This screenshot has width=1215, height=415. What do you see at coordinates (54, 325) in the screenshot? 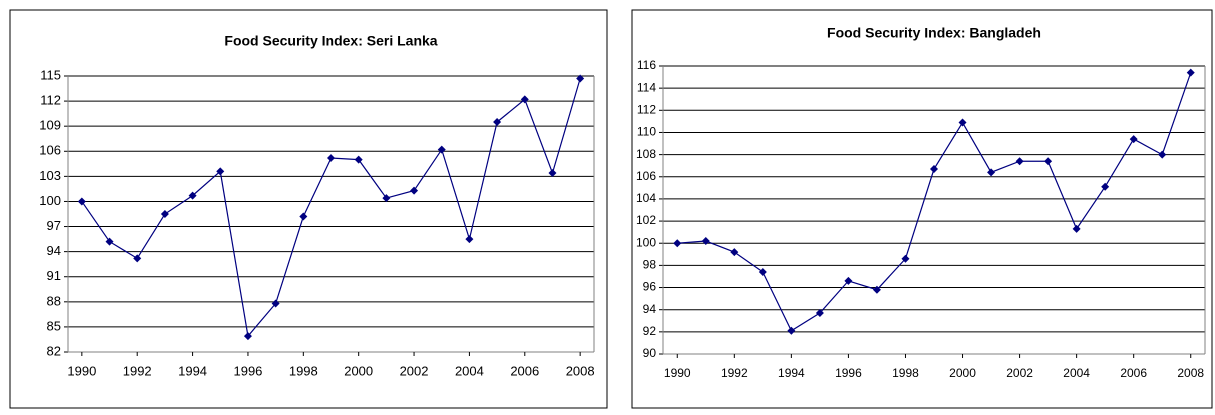
I see `y-tick-label: 85` at bounding box center [54, 325].